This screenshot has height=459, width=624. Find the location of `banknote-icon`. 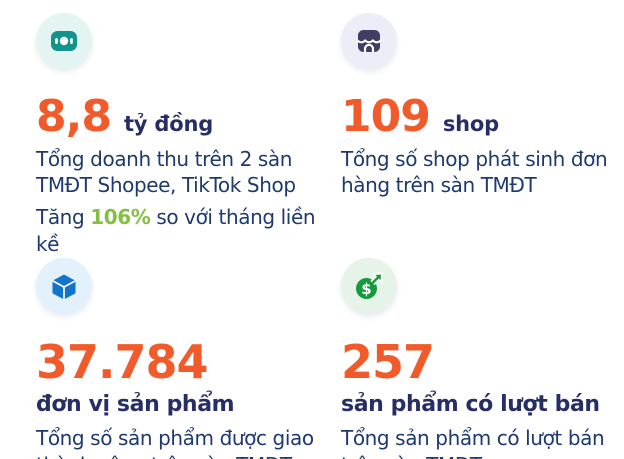

banknote-icon is located at coordinates (64, 41).